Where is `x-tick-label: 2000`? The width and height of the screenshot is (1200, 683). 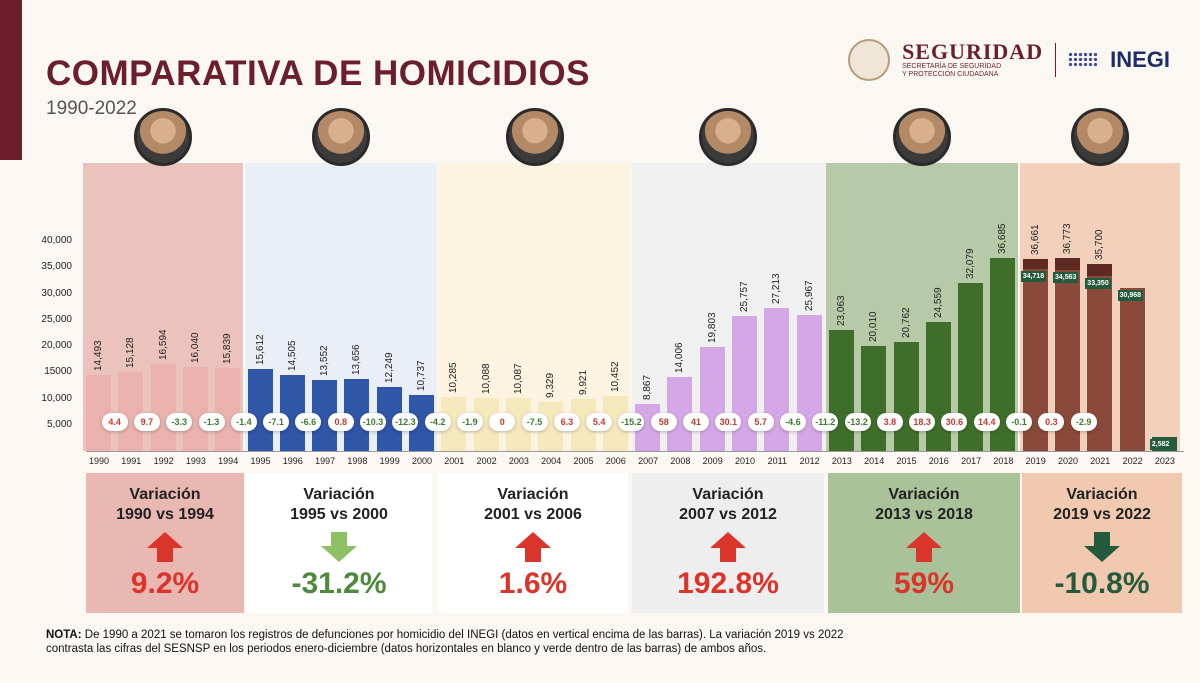
x-tick-label: 2000 is located at coordinates (422, 461).